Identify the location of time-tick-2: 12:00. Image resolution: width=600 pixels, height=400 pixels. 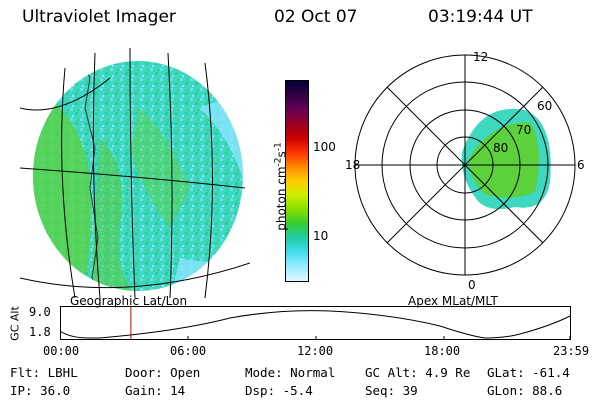
(315, 351).